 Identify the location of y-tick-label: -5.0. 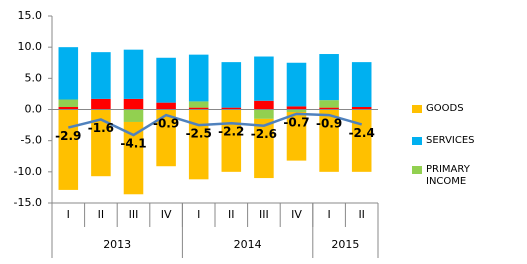
(31, 140).